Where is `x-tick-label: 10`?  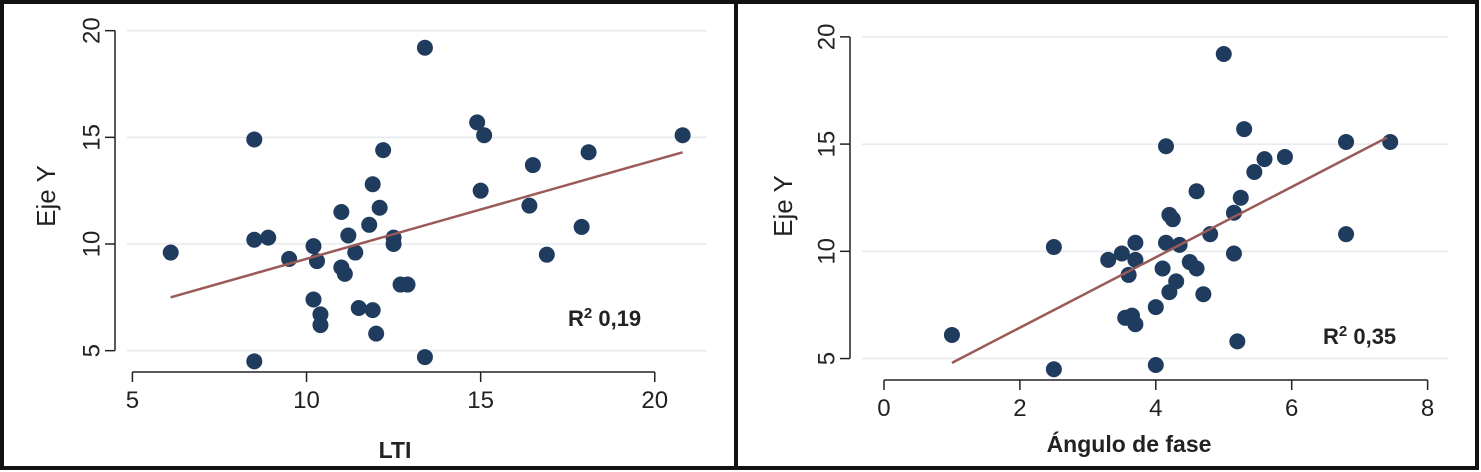 x-tick-label: 10 is located at coordinates (306, 400).